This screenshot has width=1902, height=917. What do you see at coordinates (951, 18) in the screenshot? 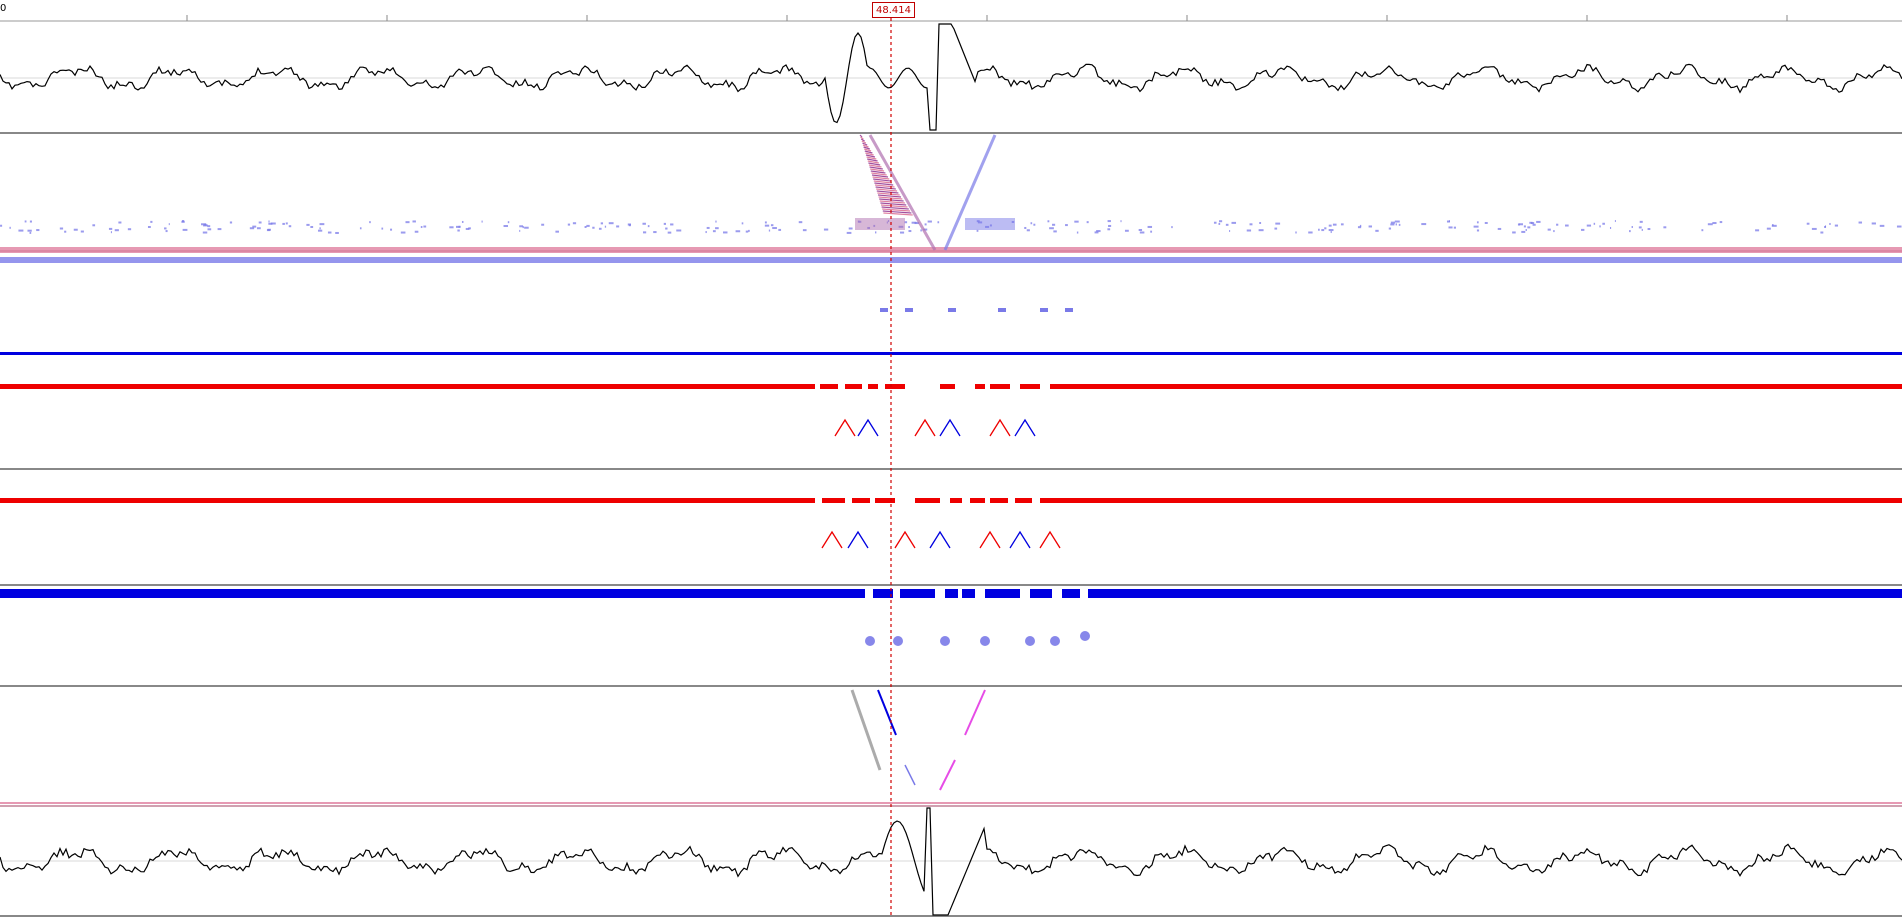
I see `time-ruler` at bounding box center [951, 18].